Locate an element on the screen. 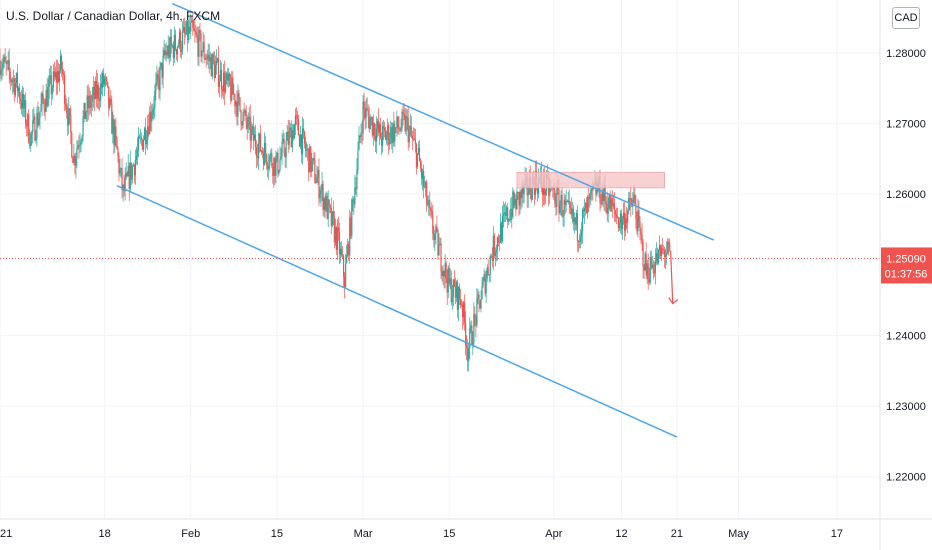  x-tick-label: Feb is located at coordinates (190, 534).